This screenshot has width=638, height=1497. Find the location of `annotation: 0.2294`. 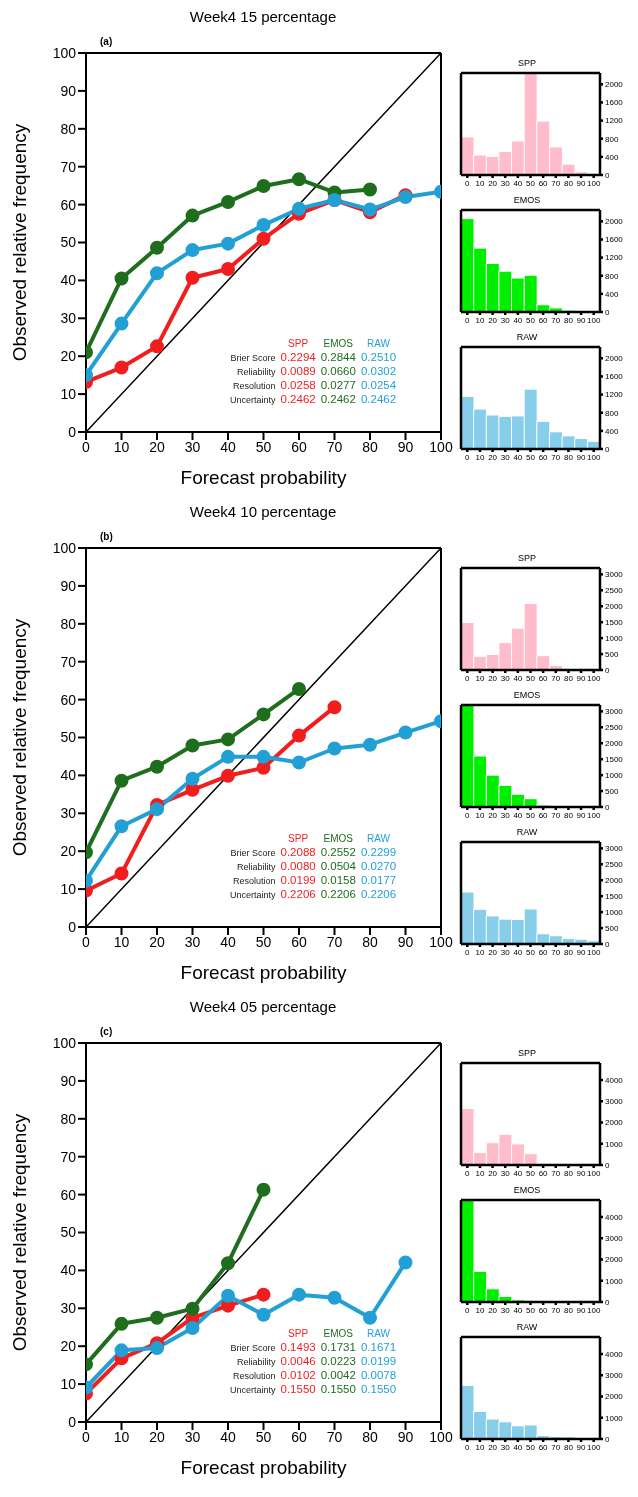

annotation: 0.2294 is located at coordinates (298, 357).